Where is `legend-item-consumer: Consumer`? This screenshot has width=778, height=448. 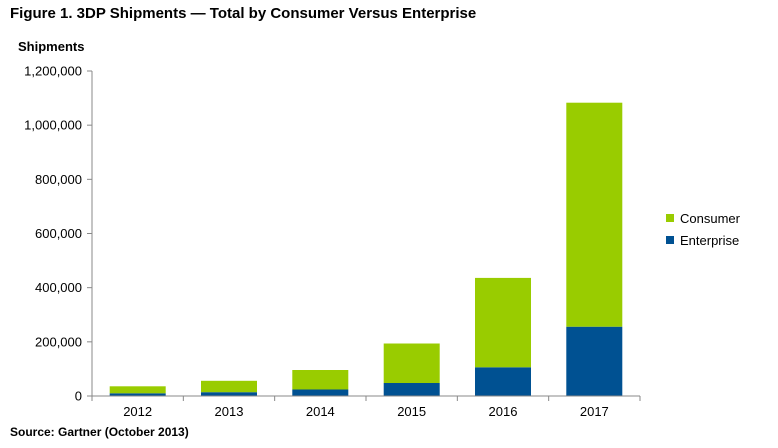 legend-item-consumer: Consumer is located at coordinates (703, 218).